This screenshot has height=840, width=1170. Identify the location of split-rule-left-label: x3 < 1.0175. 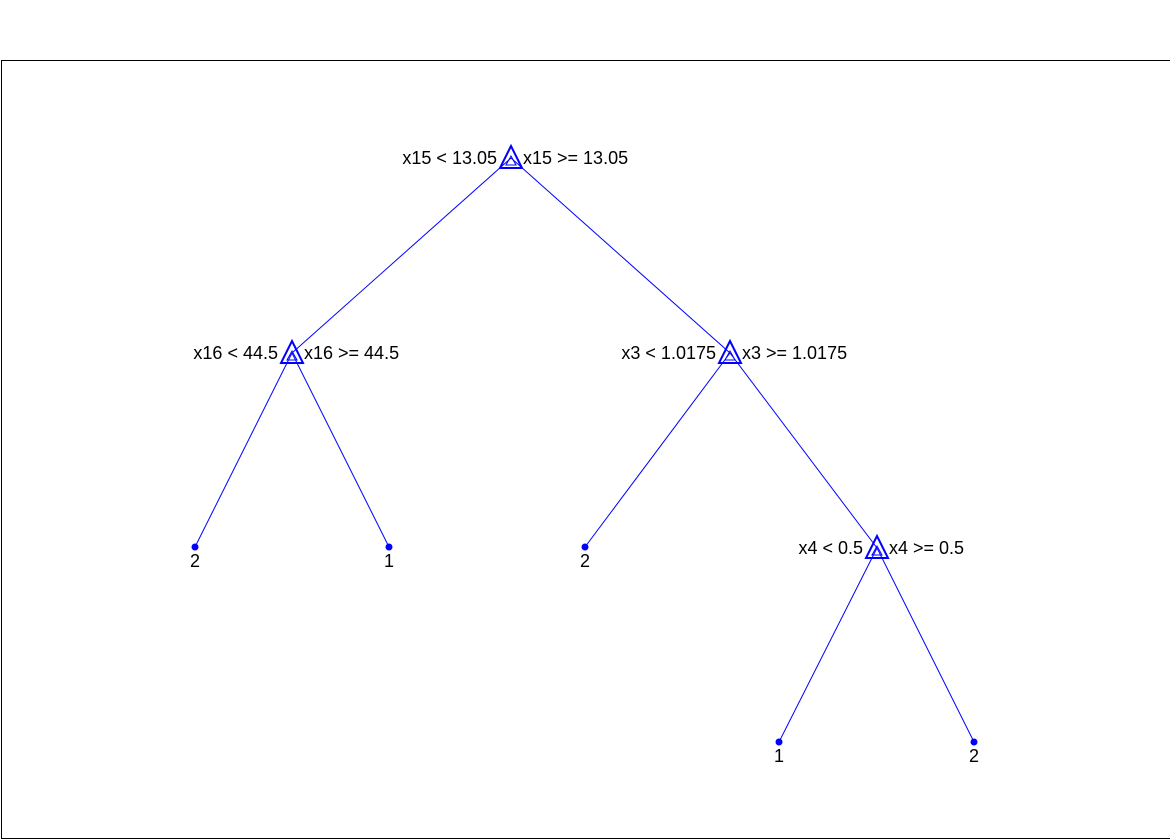
(668, 353).